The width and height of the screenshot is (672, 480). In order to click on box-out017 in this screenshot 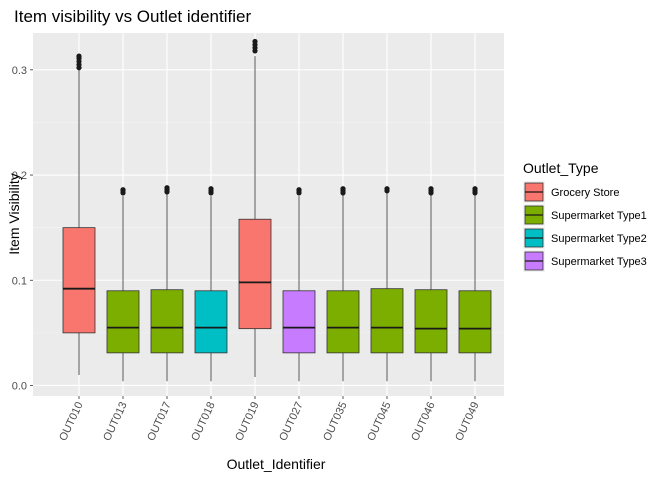, I will do `click(167, 283)`.